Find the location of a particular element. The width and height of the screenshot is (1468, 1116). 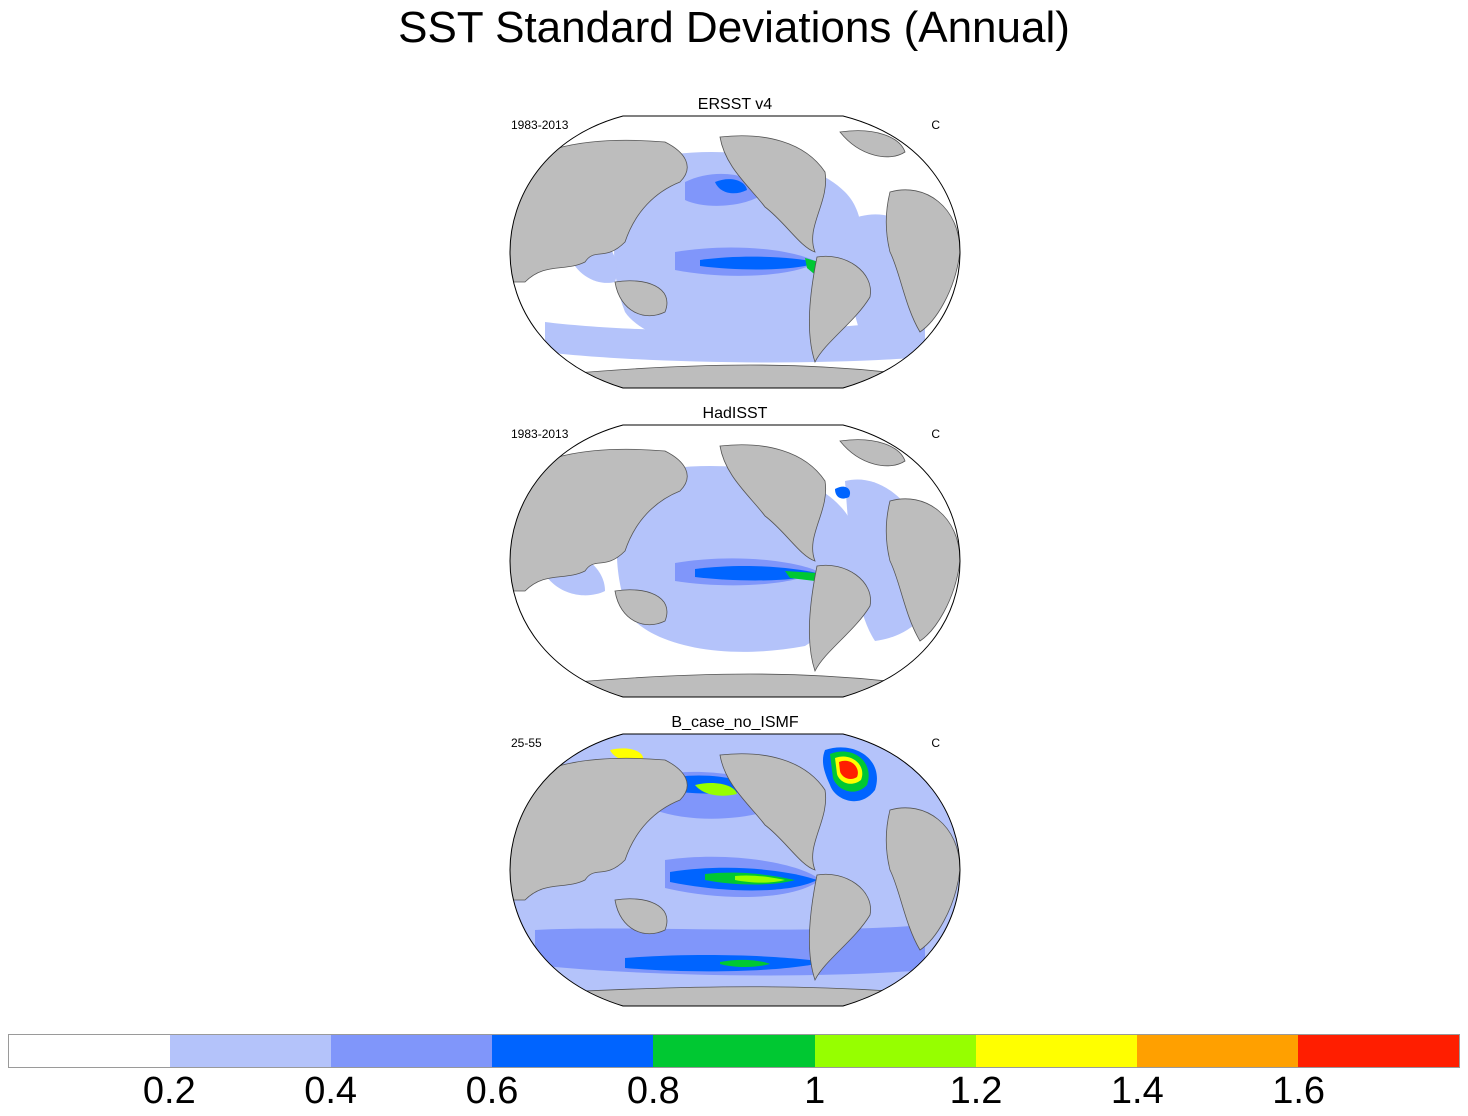

colorbar-tick-label: 1.2 is located at coordinates (976, 1091).